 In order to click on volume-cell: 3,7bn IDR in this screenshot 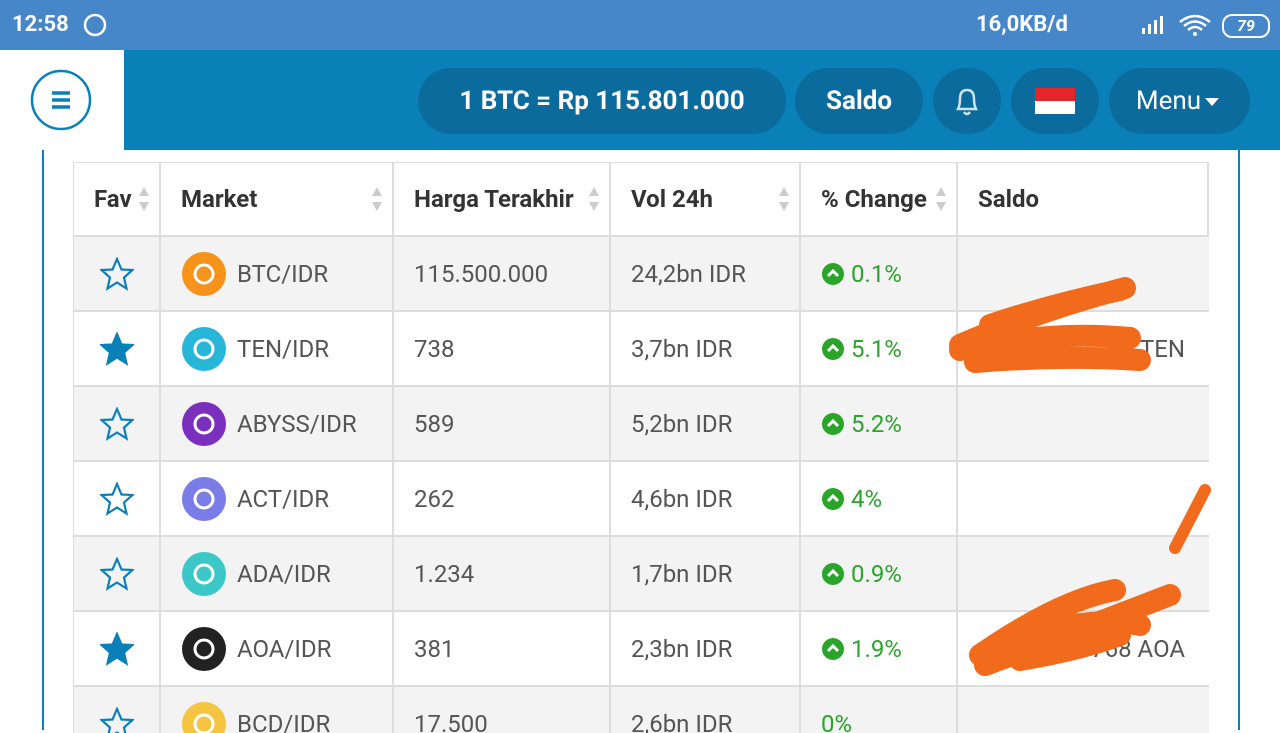, I will do `click(706, 348)`.